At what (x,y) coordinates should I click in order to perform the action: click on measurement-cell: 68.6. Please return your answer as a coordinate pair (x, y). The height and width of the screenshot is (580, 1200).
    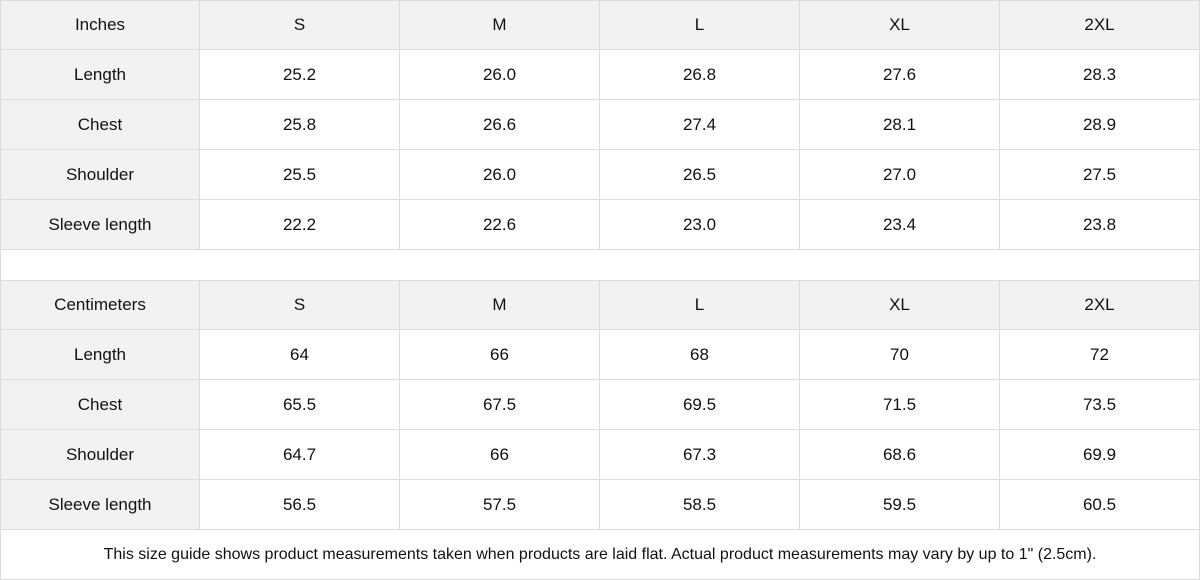
    Looking at the image, I should click on (900, 455).